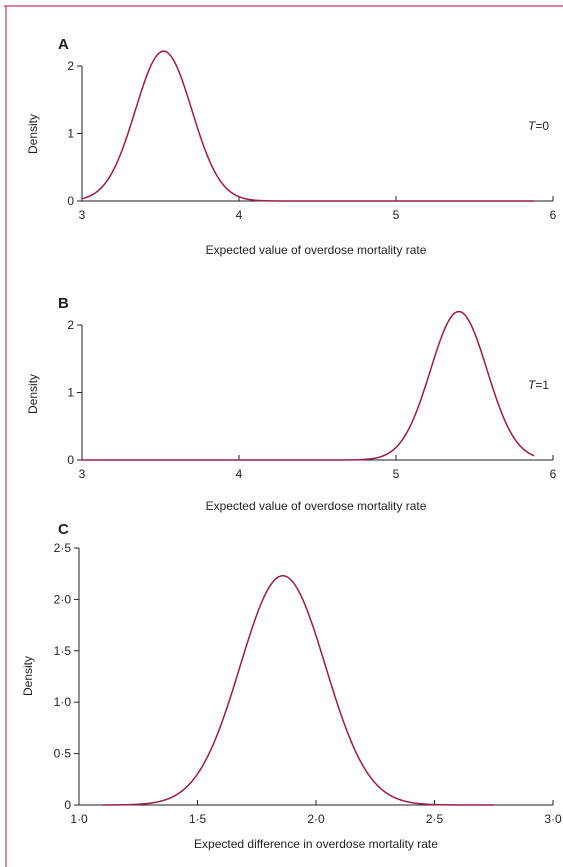  Describe the element at coordinates (542, 126) in the screenshot. I see `annotation-rest: =0` at that location.